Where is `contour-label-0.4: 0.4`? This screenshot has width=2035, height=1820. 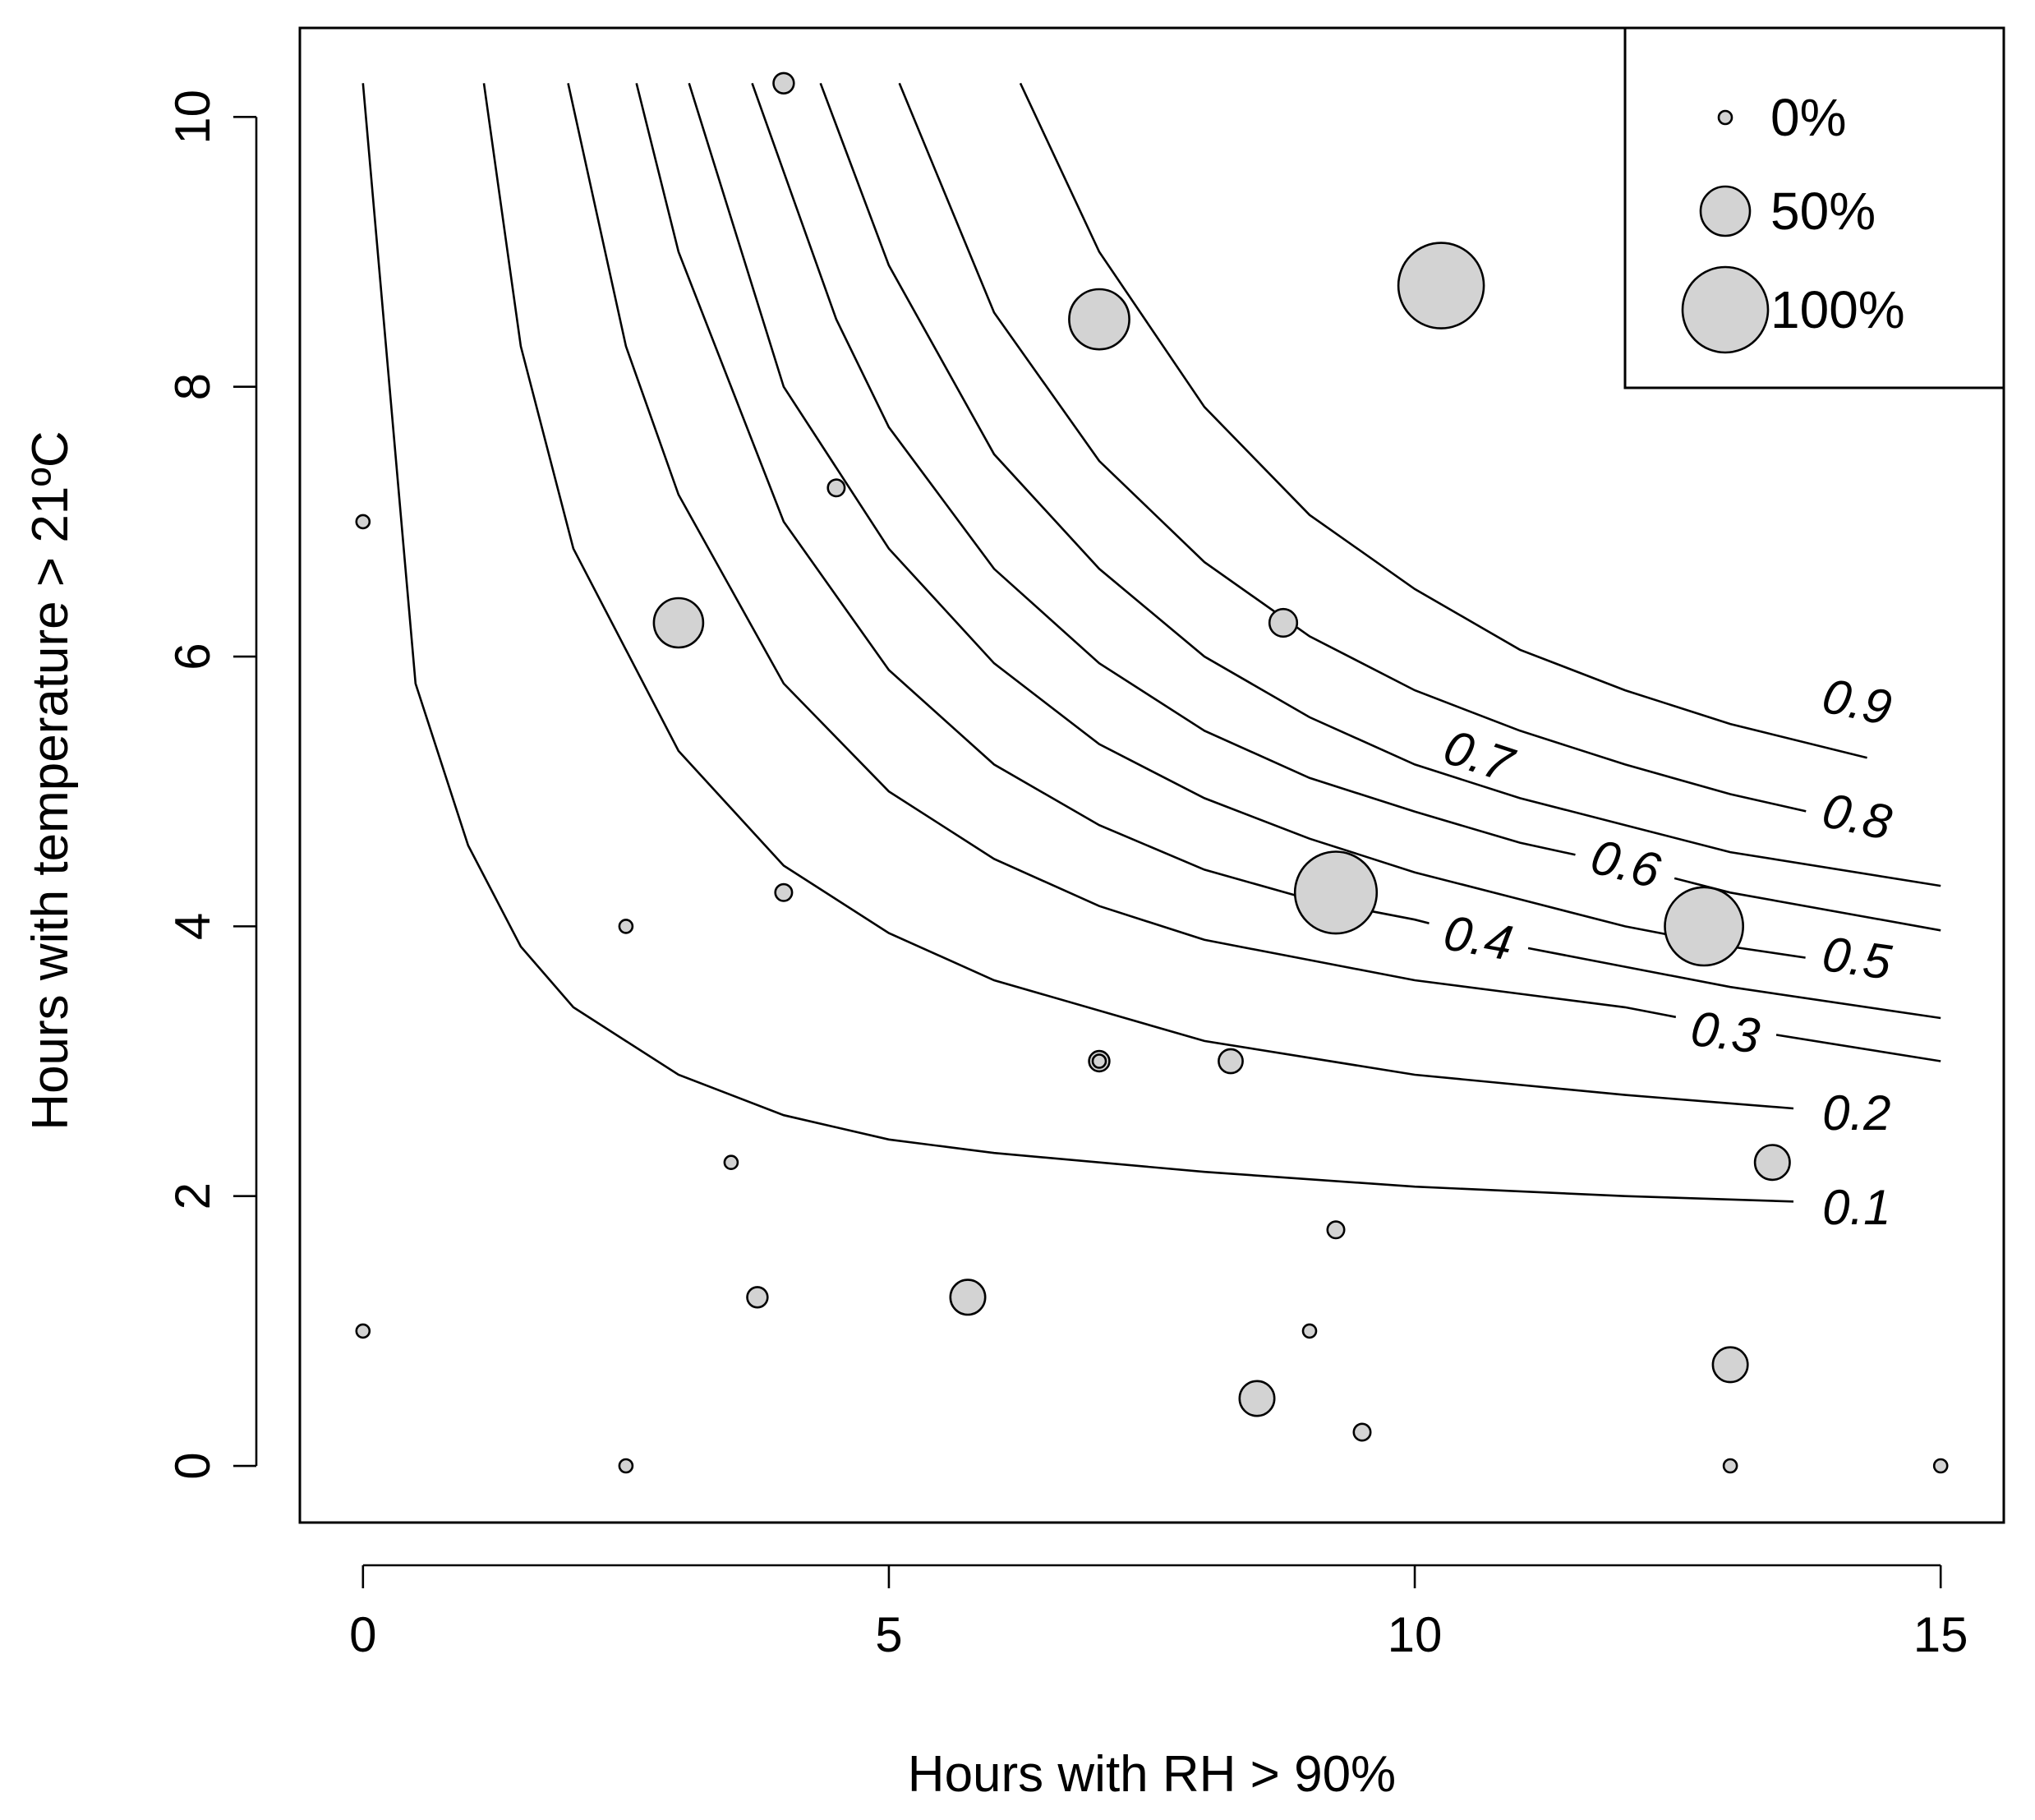
contour-label-0.4: 0.4 is located at coordinates (1479, 935).